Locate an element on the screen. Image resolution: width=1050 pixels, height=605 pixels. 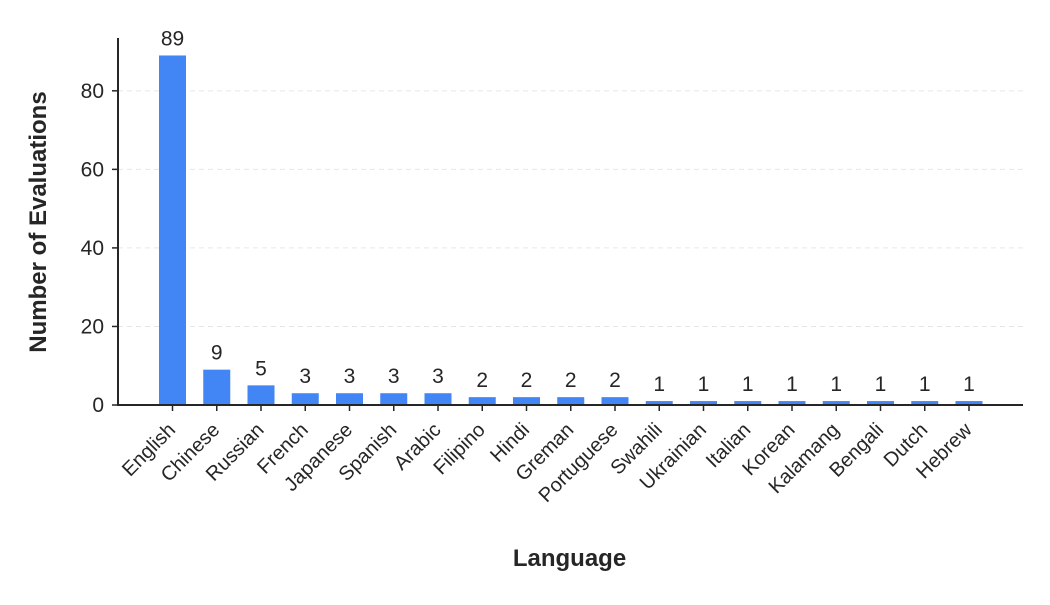
y-tick-label: 80 is located at coordinates (92, 91).